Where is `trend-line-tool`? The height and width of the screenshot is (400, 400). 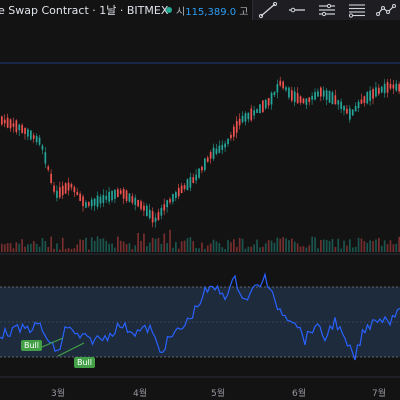
trend-line-tool is located at coordinates (268, 10).